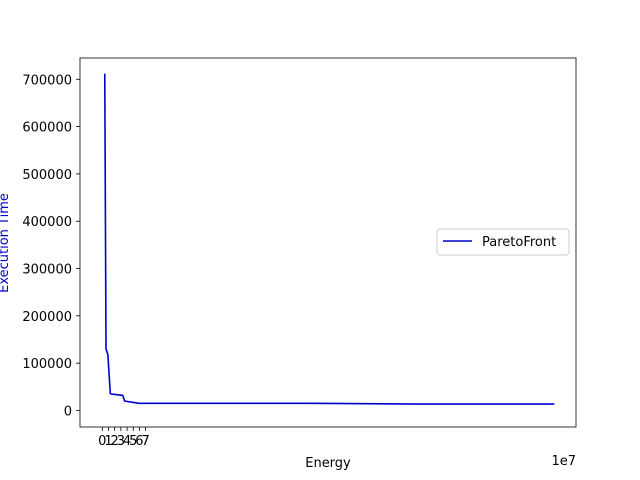 This screenshot has height=480, width=640. I want to click on legend-label: ParetoFront, so click(519, 242).